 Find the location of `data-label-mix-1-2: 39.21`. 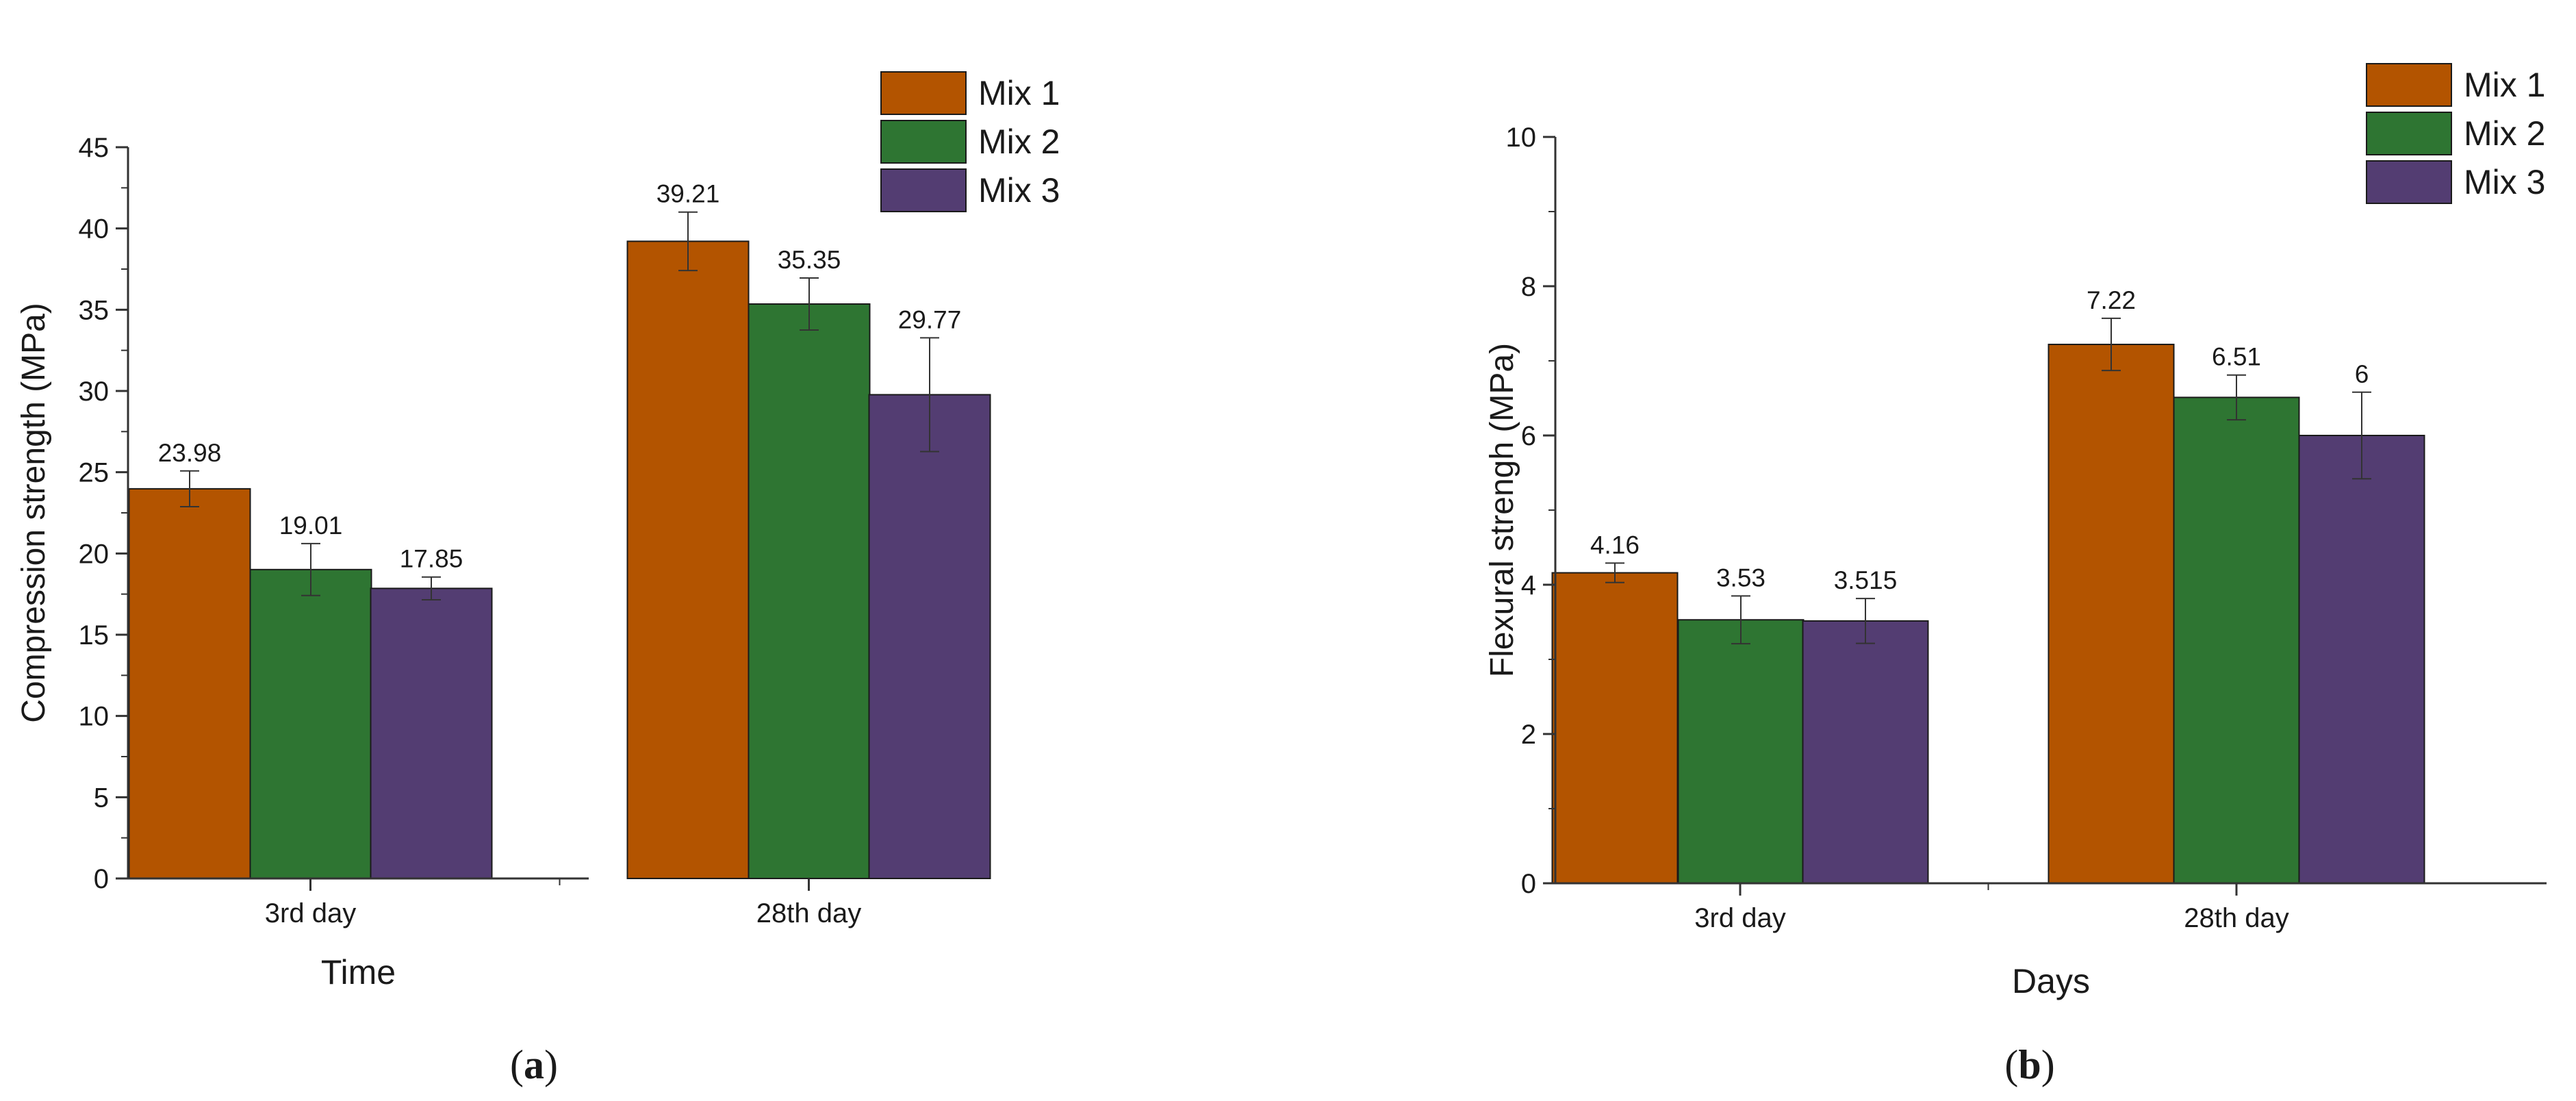

data-label-mix-1-2: 39.21 is located at coordinates (688, 194).